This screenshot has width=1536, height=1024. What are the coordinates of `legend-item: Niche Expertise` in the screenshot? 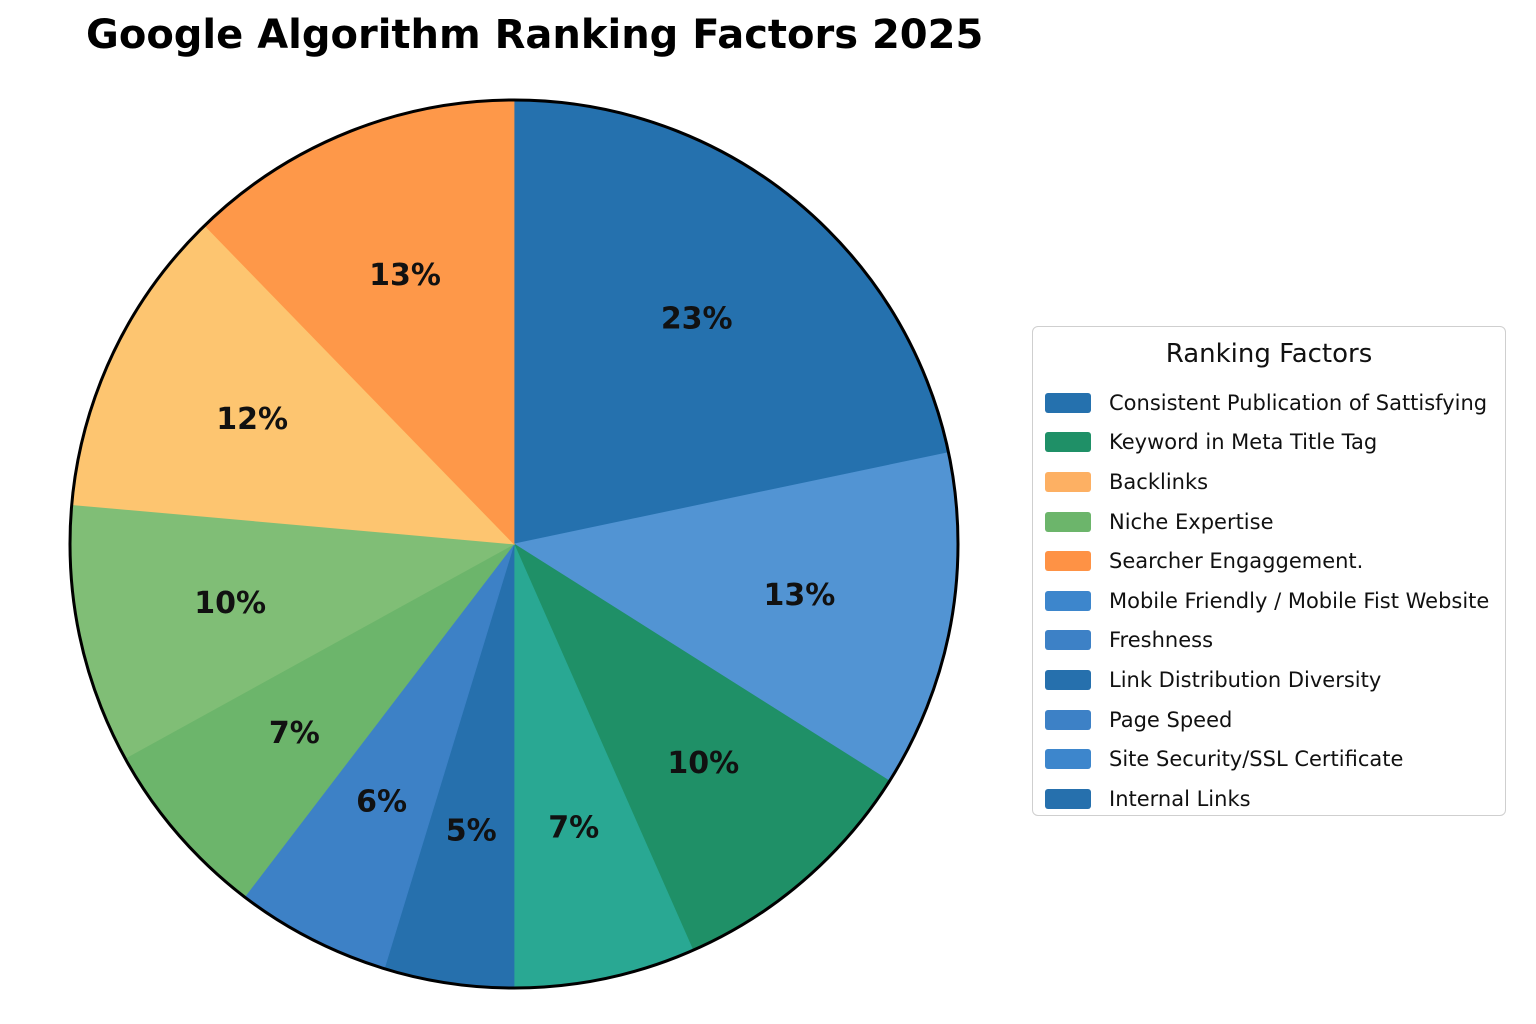 It's located at (1267, 522).